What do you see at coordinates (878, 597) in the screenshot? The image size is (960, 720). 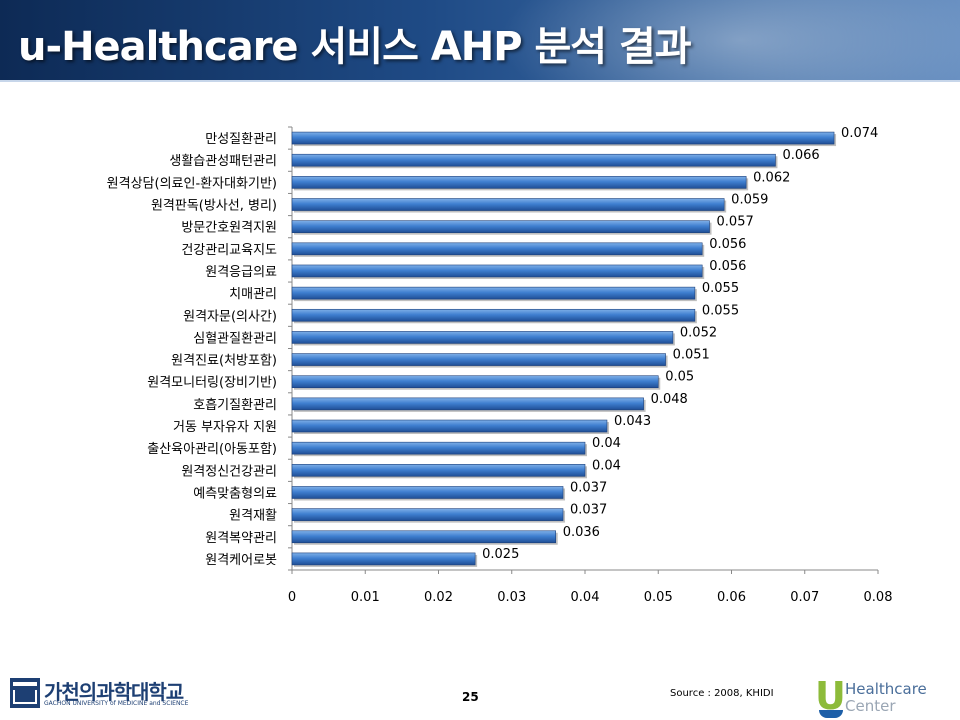 I see `x-tick-label: 0.08` at bounding box center [878, 597].